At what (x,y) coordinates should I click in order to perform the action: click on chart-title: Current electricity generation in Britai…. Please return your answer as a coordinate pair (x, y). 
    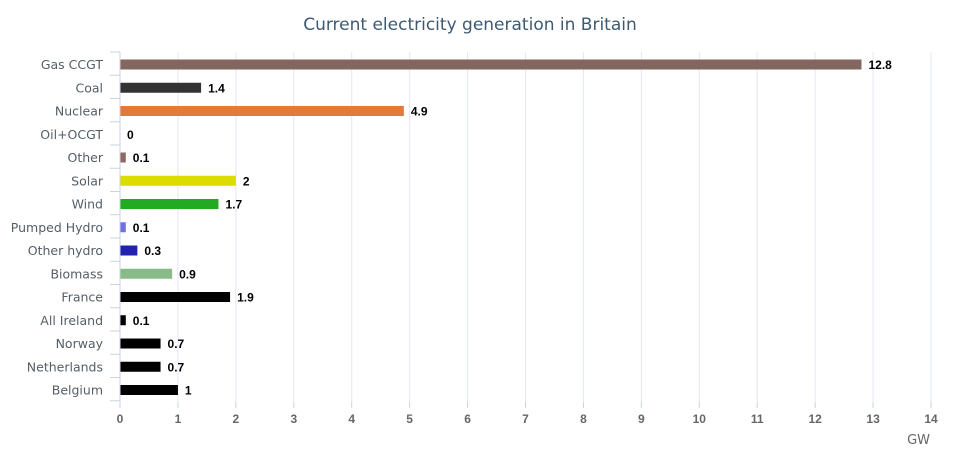
    Looking at the image, I should click on (470, 25).